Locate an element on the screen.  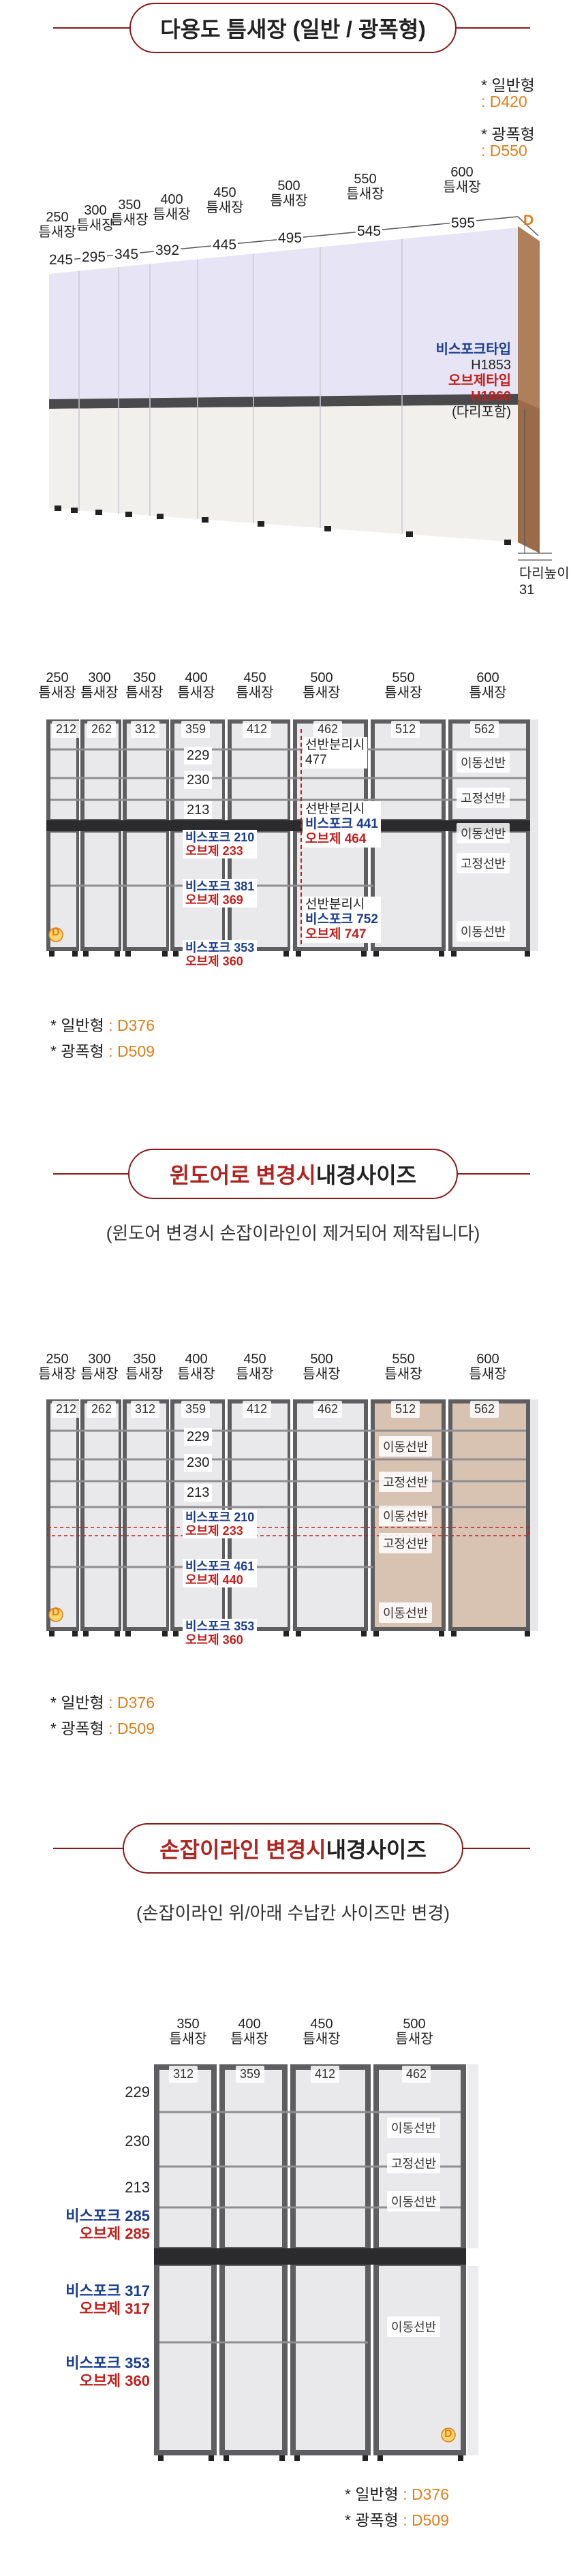
depth-normal-value: : D420 is located at coordinates (504, 101).